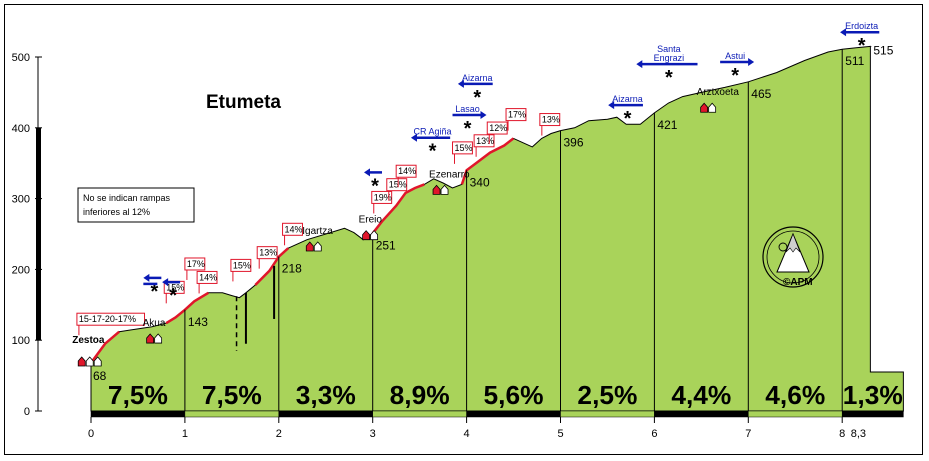 Image resolution: width=929 pixels, height=461 pixels. Describe the element at coordinates (627, 99) in the screenshot. I see `junction-label: Aizarna` at that location.